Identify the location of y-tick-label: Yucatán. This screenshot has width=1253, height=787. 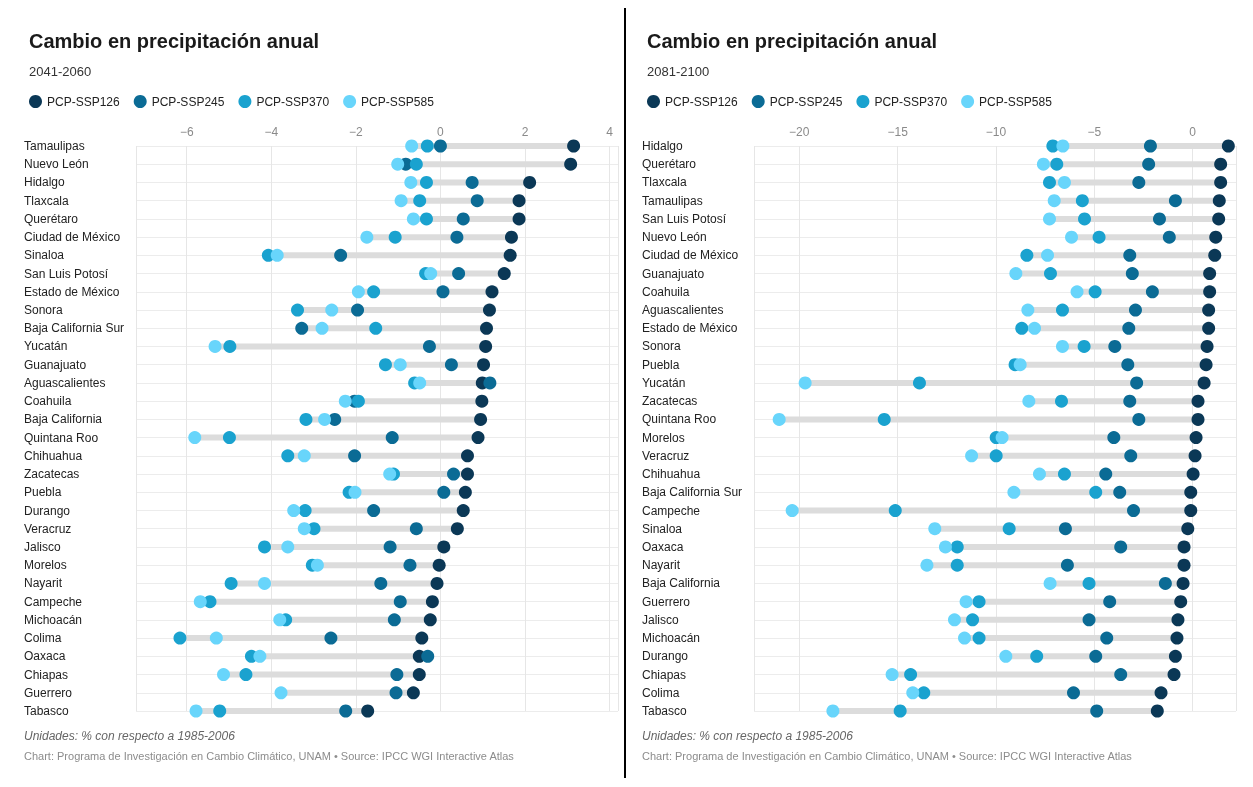
(664, 382).